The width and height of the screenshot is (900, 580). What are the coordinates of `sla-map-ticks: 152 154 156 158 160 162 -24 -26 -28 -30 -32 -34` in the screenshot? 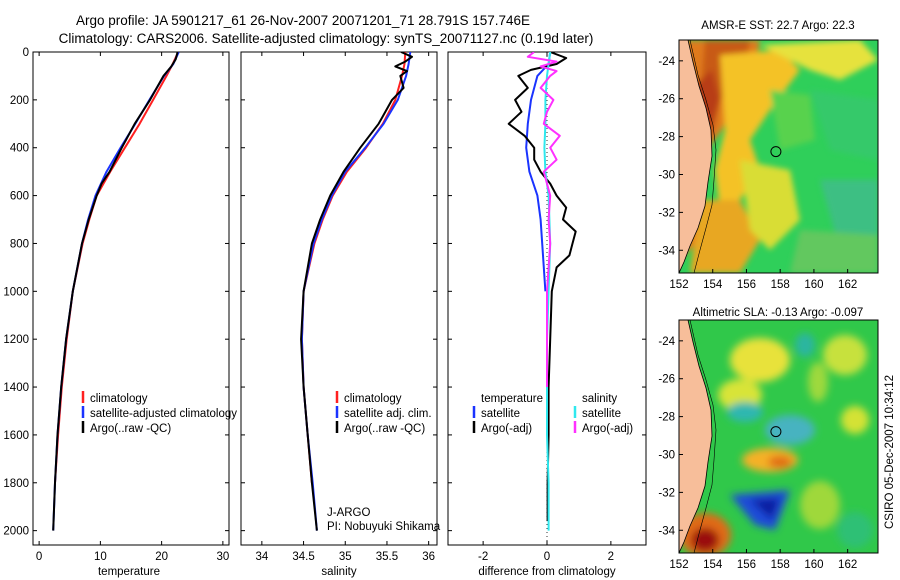 It's located at (757, 453).